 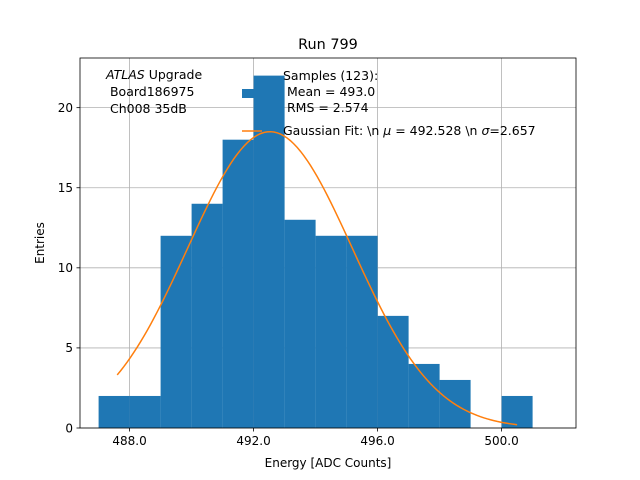 What do you see at coordinates (386, 130) in the screenshot?
I see `legend-fit-mu-symbol: μ` at bounding box center [386, 130].